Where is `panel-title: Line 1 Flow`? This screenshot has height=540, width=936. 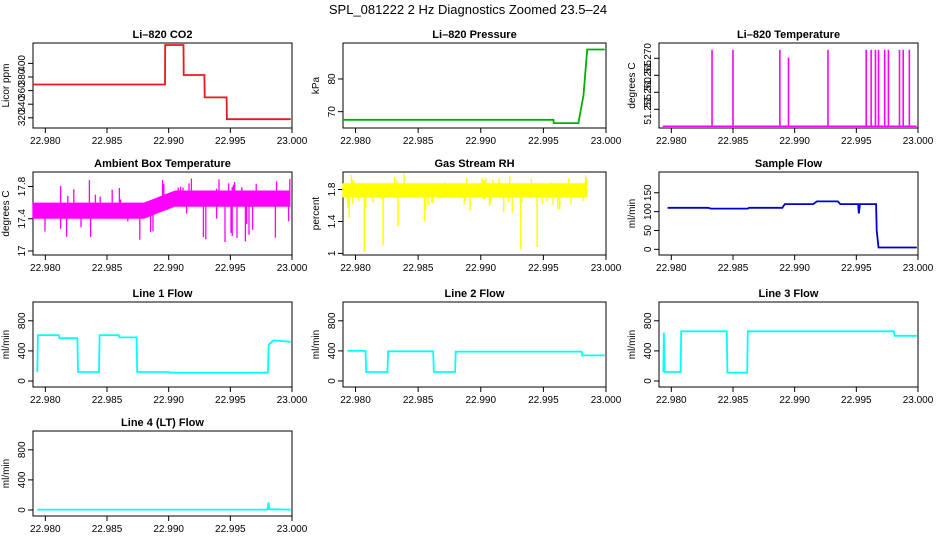 panel-title: Line 1 Flow is located at coordinates (163, 294).